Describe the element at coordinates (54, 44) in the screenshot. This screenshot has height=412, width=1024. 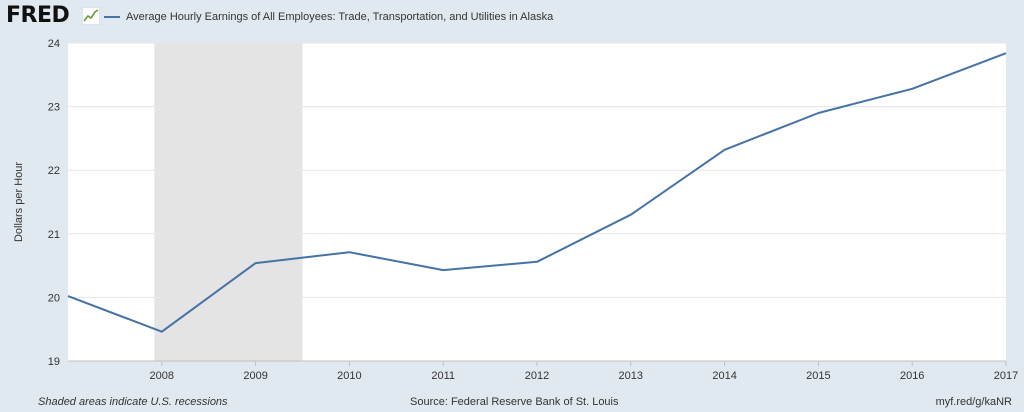
I see `y-tick-label: 24` at that location.